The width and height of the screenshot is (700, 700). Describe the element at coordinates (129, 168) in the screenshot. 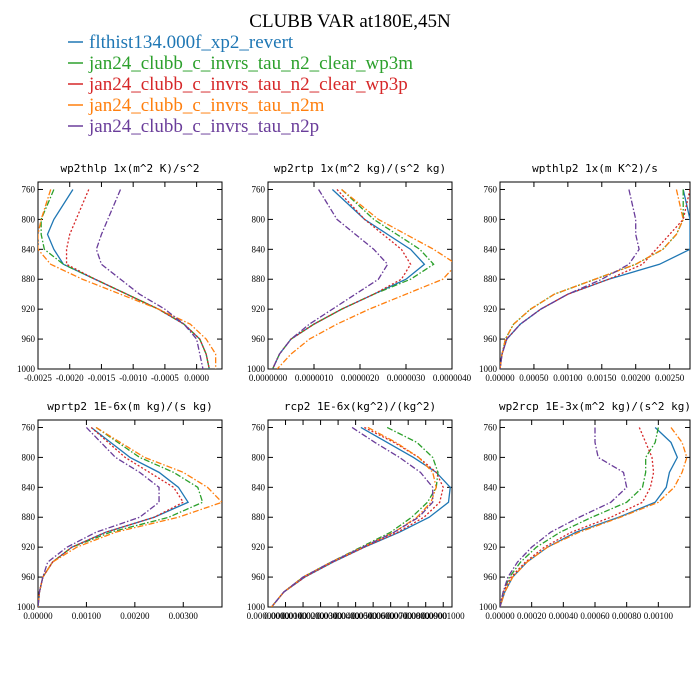

I see `panel-title: wp2thlp 1x(m^2 K)/s^2` at that location.